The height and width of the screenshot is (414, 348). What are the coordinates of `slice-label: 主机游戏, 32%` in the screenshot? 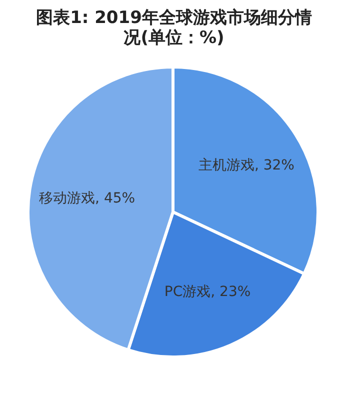 It's located at (246, 165).